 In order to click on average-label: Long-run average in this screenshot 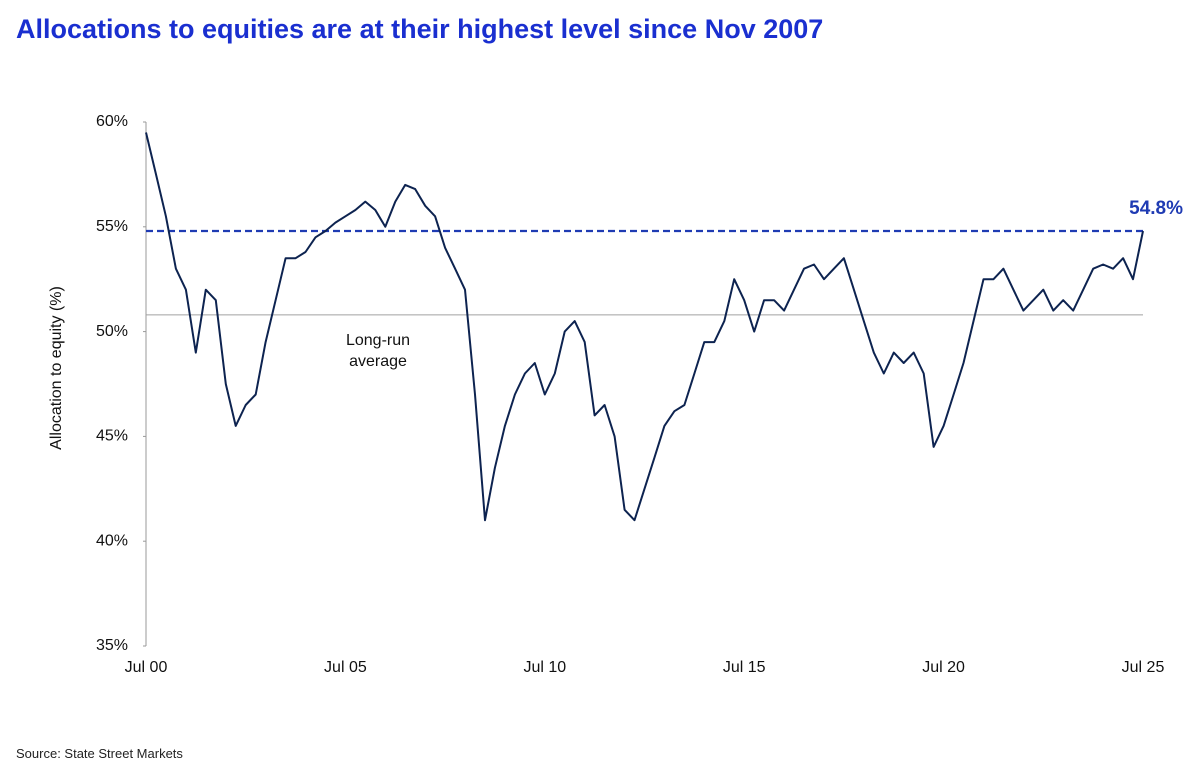, I will do `click(378, 351)`.